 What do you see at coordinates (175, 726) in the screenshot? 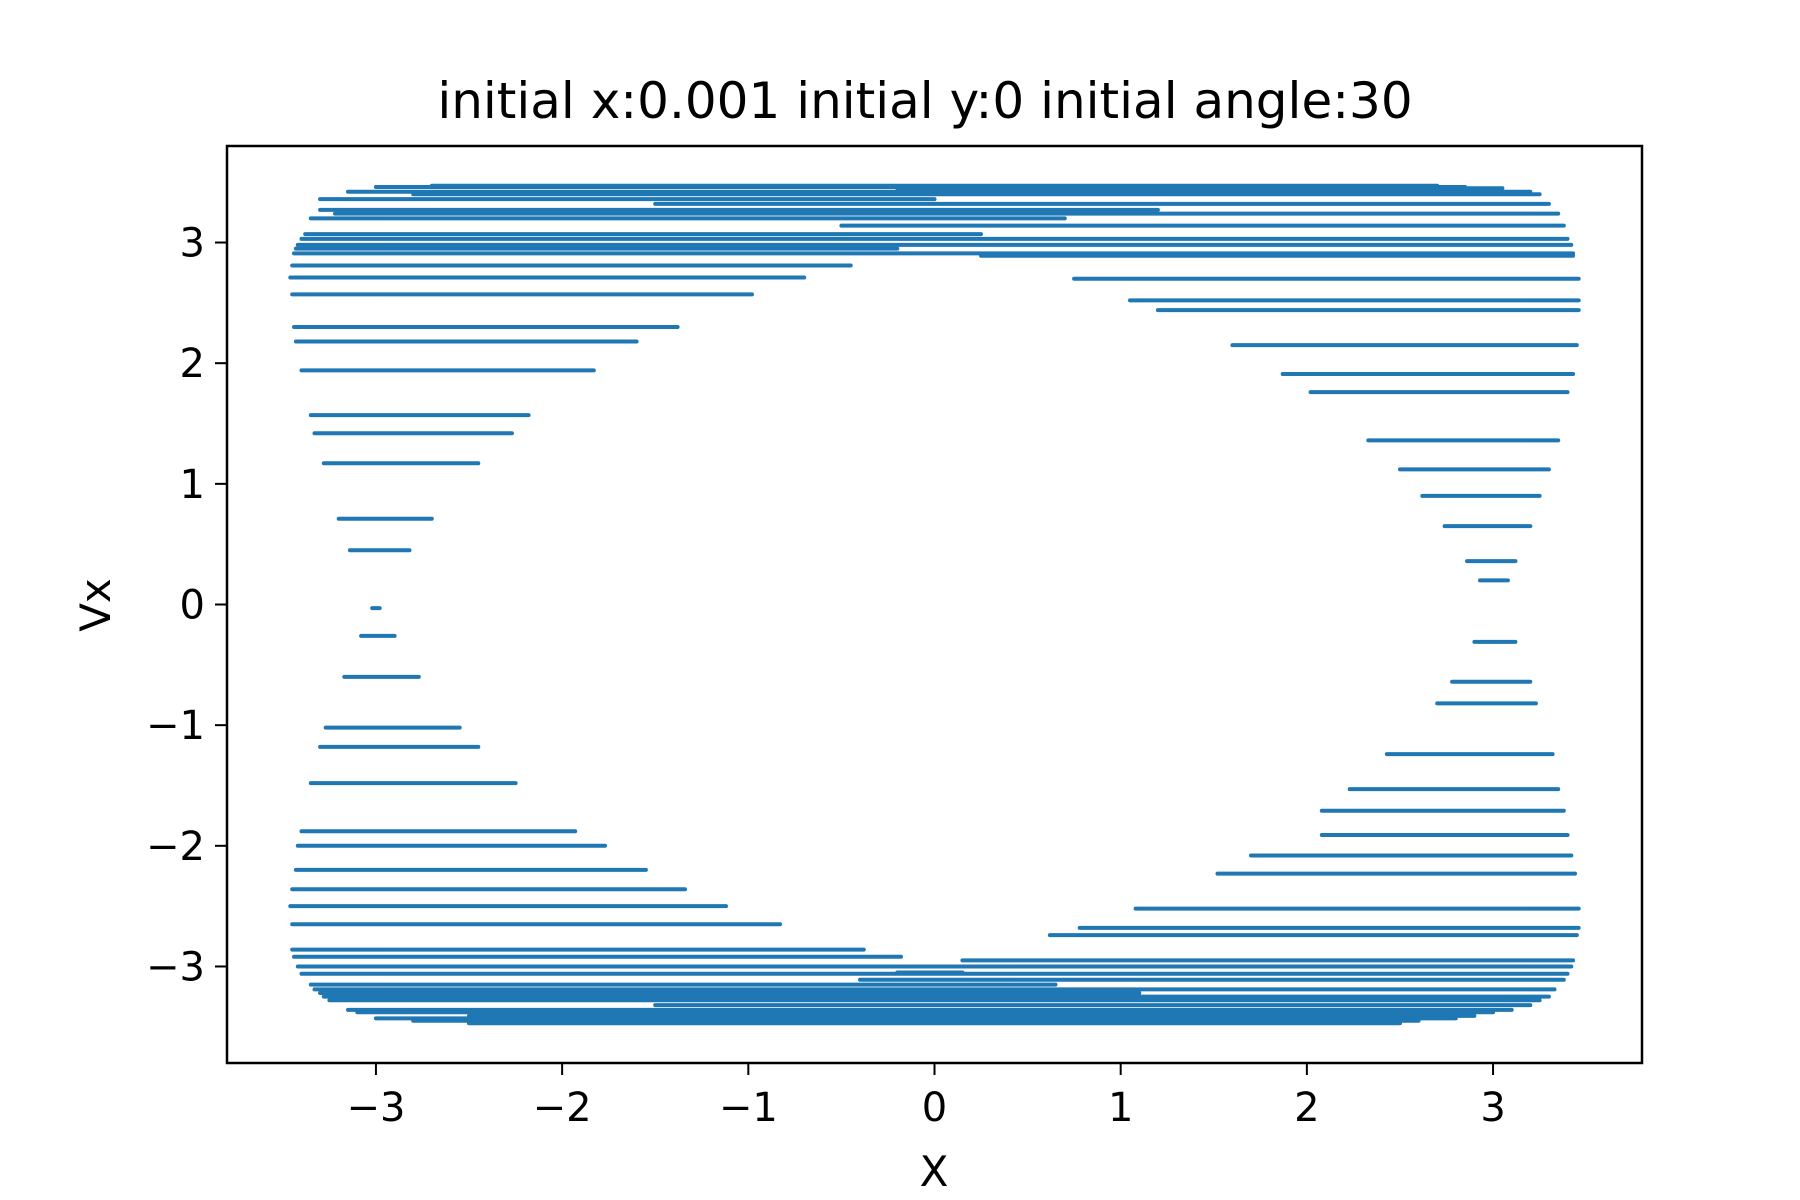
I see `y-tick-label: −1` at bounding box center [175, 726].